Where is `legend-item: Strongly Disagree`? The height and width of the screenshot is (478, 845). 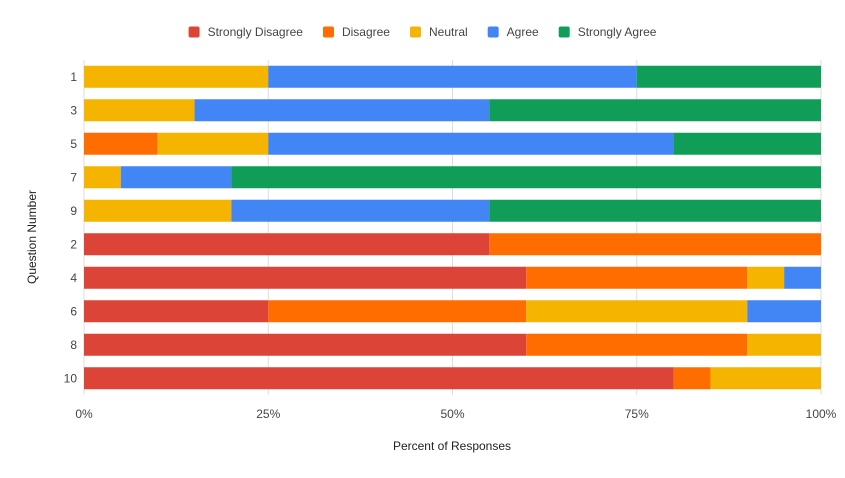 legend-item: Strongly Disagree is located at coordinates (246, 32).